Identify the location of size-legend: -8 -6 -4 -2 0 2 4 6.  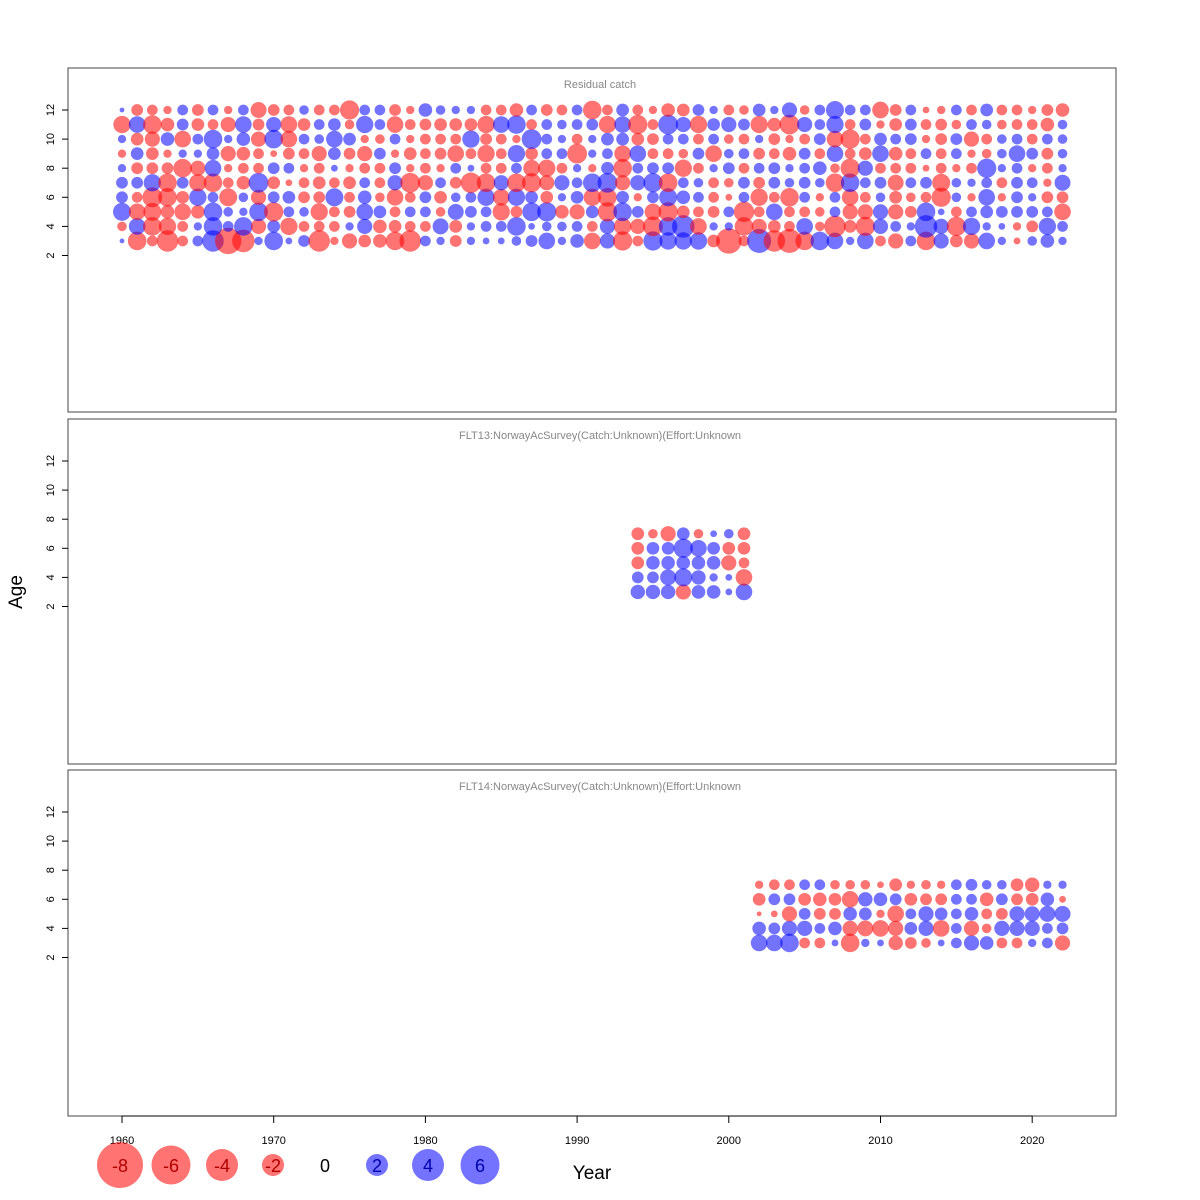
(298, 1165).